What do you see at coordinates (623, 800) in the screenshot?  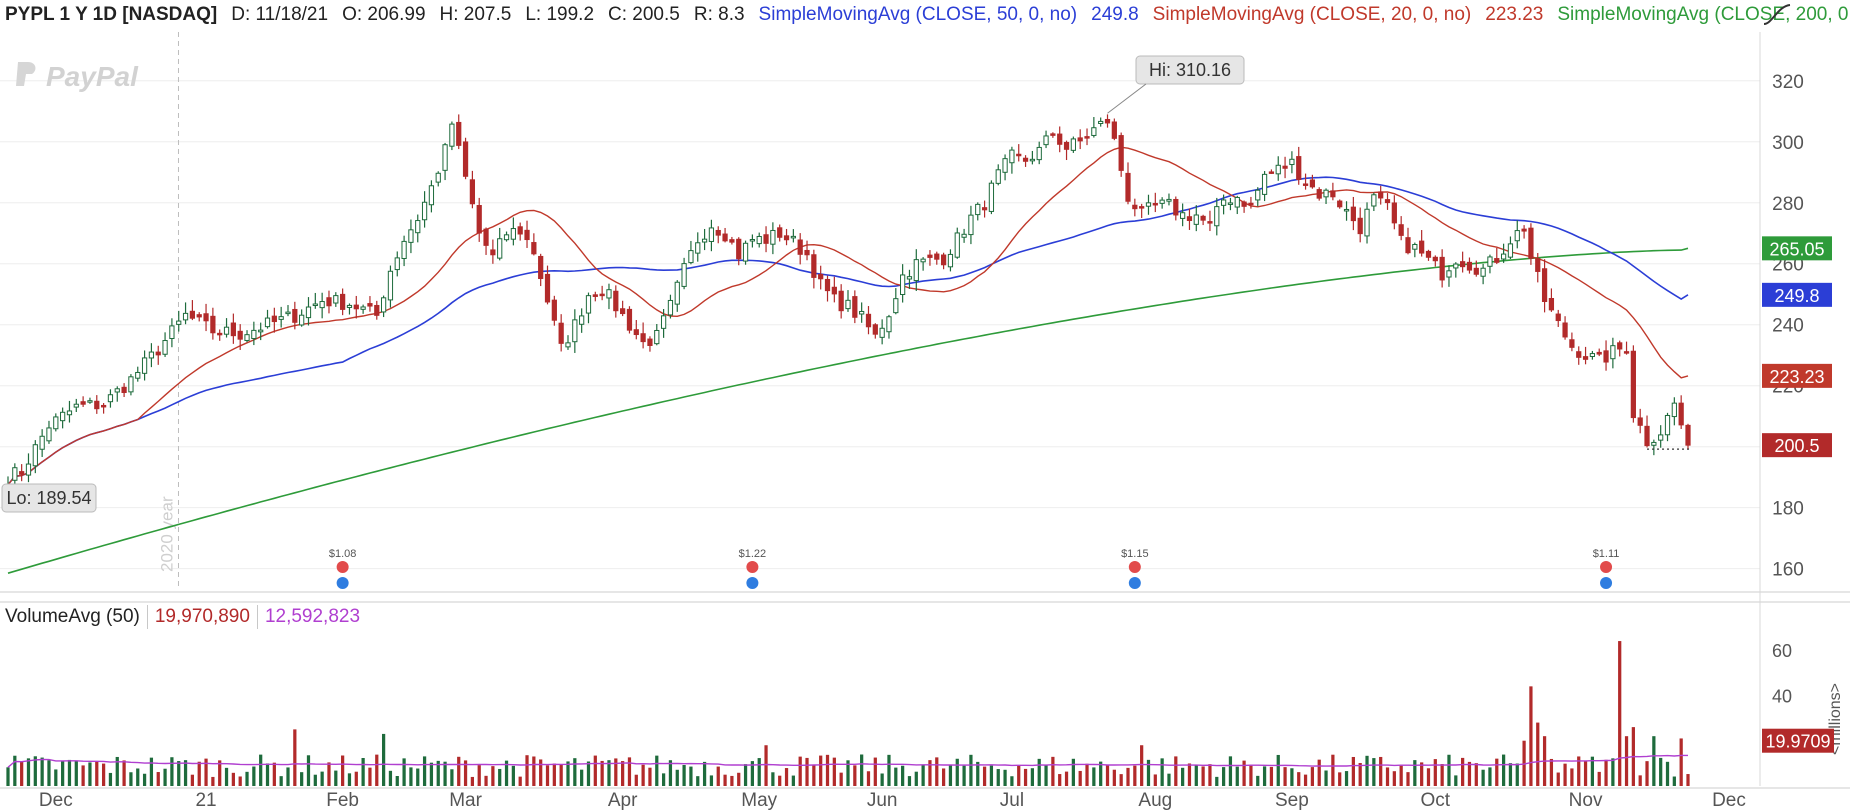 I see `time-tick-label: Apr` at bounding box center [623, 800].